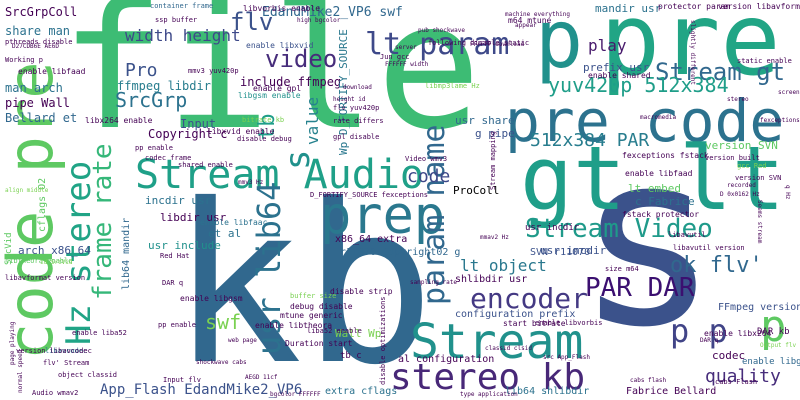 The width and height of the screenshot is (800, 400). Describe the element at coordinates (491, 279) in the screenshot. I see `word-shlibdir-usr: shlibdir usr` at that location.